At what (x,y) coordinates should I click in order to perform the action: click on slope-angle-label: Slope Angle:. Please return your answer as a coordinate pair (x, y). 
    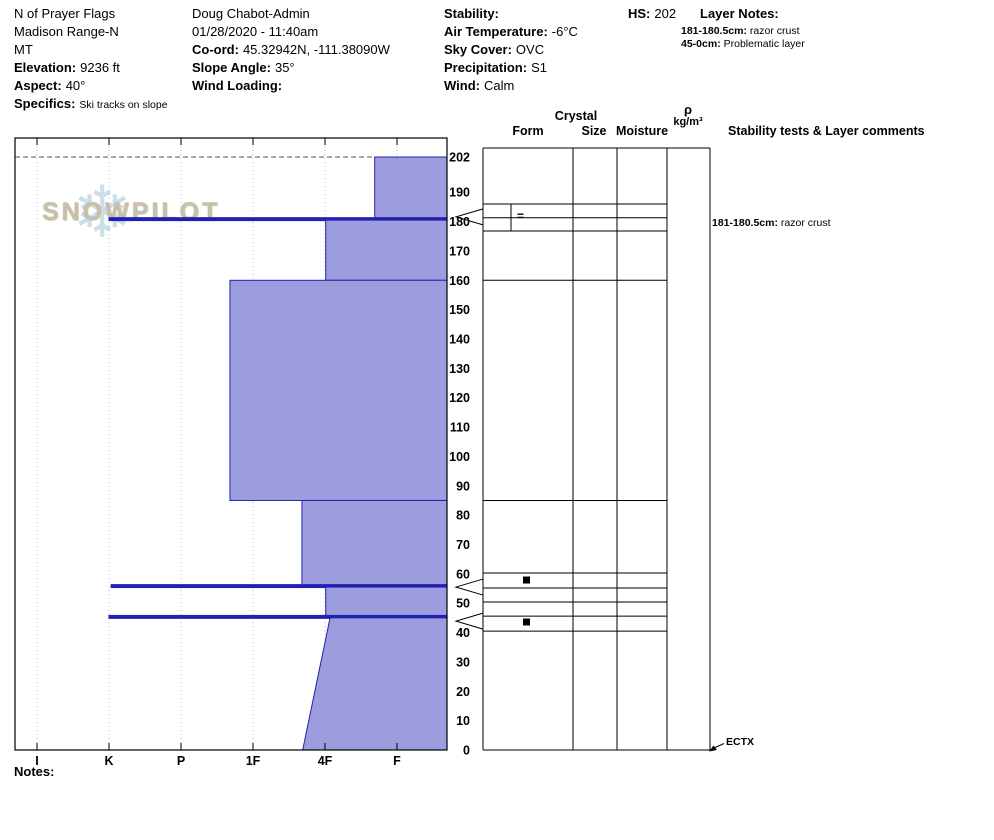
    Looking at the image, I should click on (231, 67).